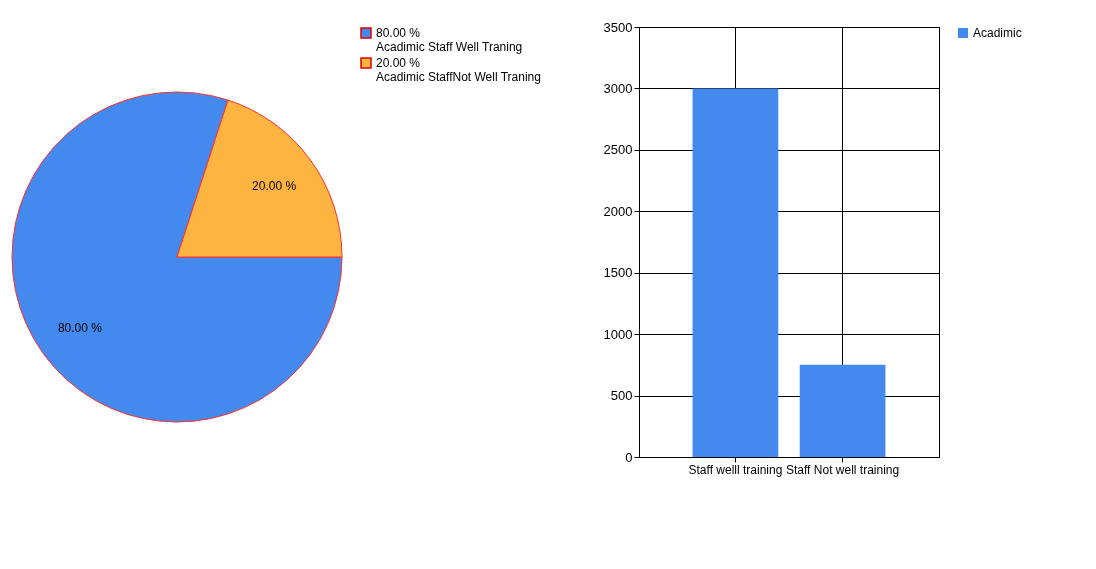 The image size is (1096, 569). Describe the element at coordinates (398, 63) in the screenshot. I see `text: 20.00 %` at that location.